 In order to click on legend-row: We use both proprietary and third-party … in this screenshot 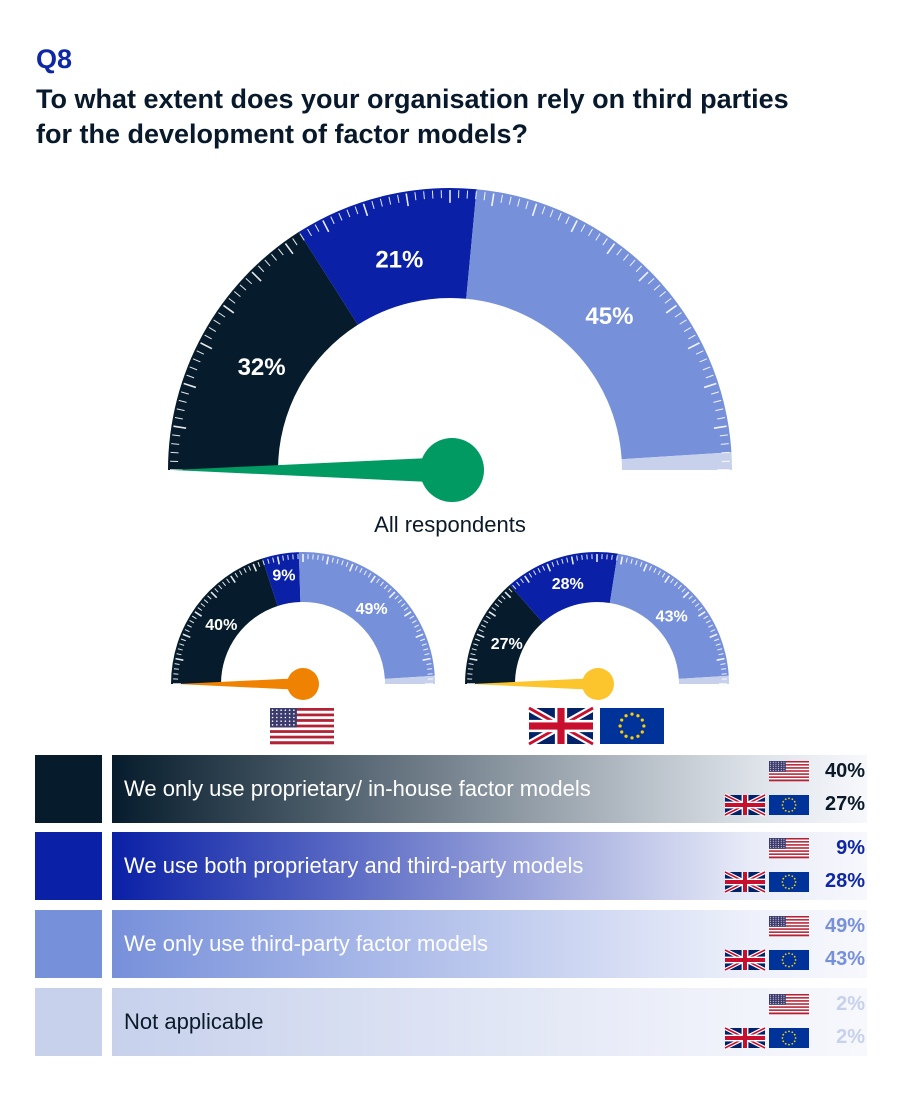, I will do `click(451, 866)`.